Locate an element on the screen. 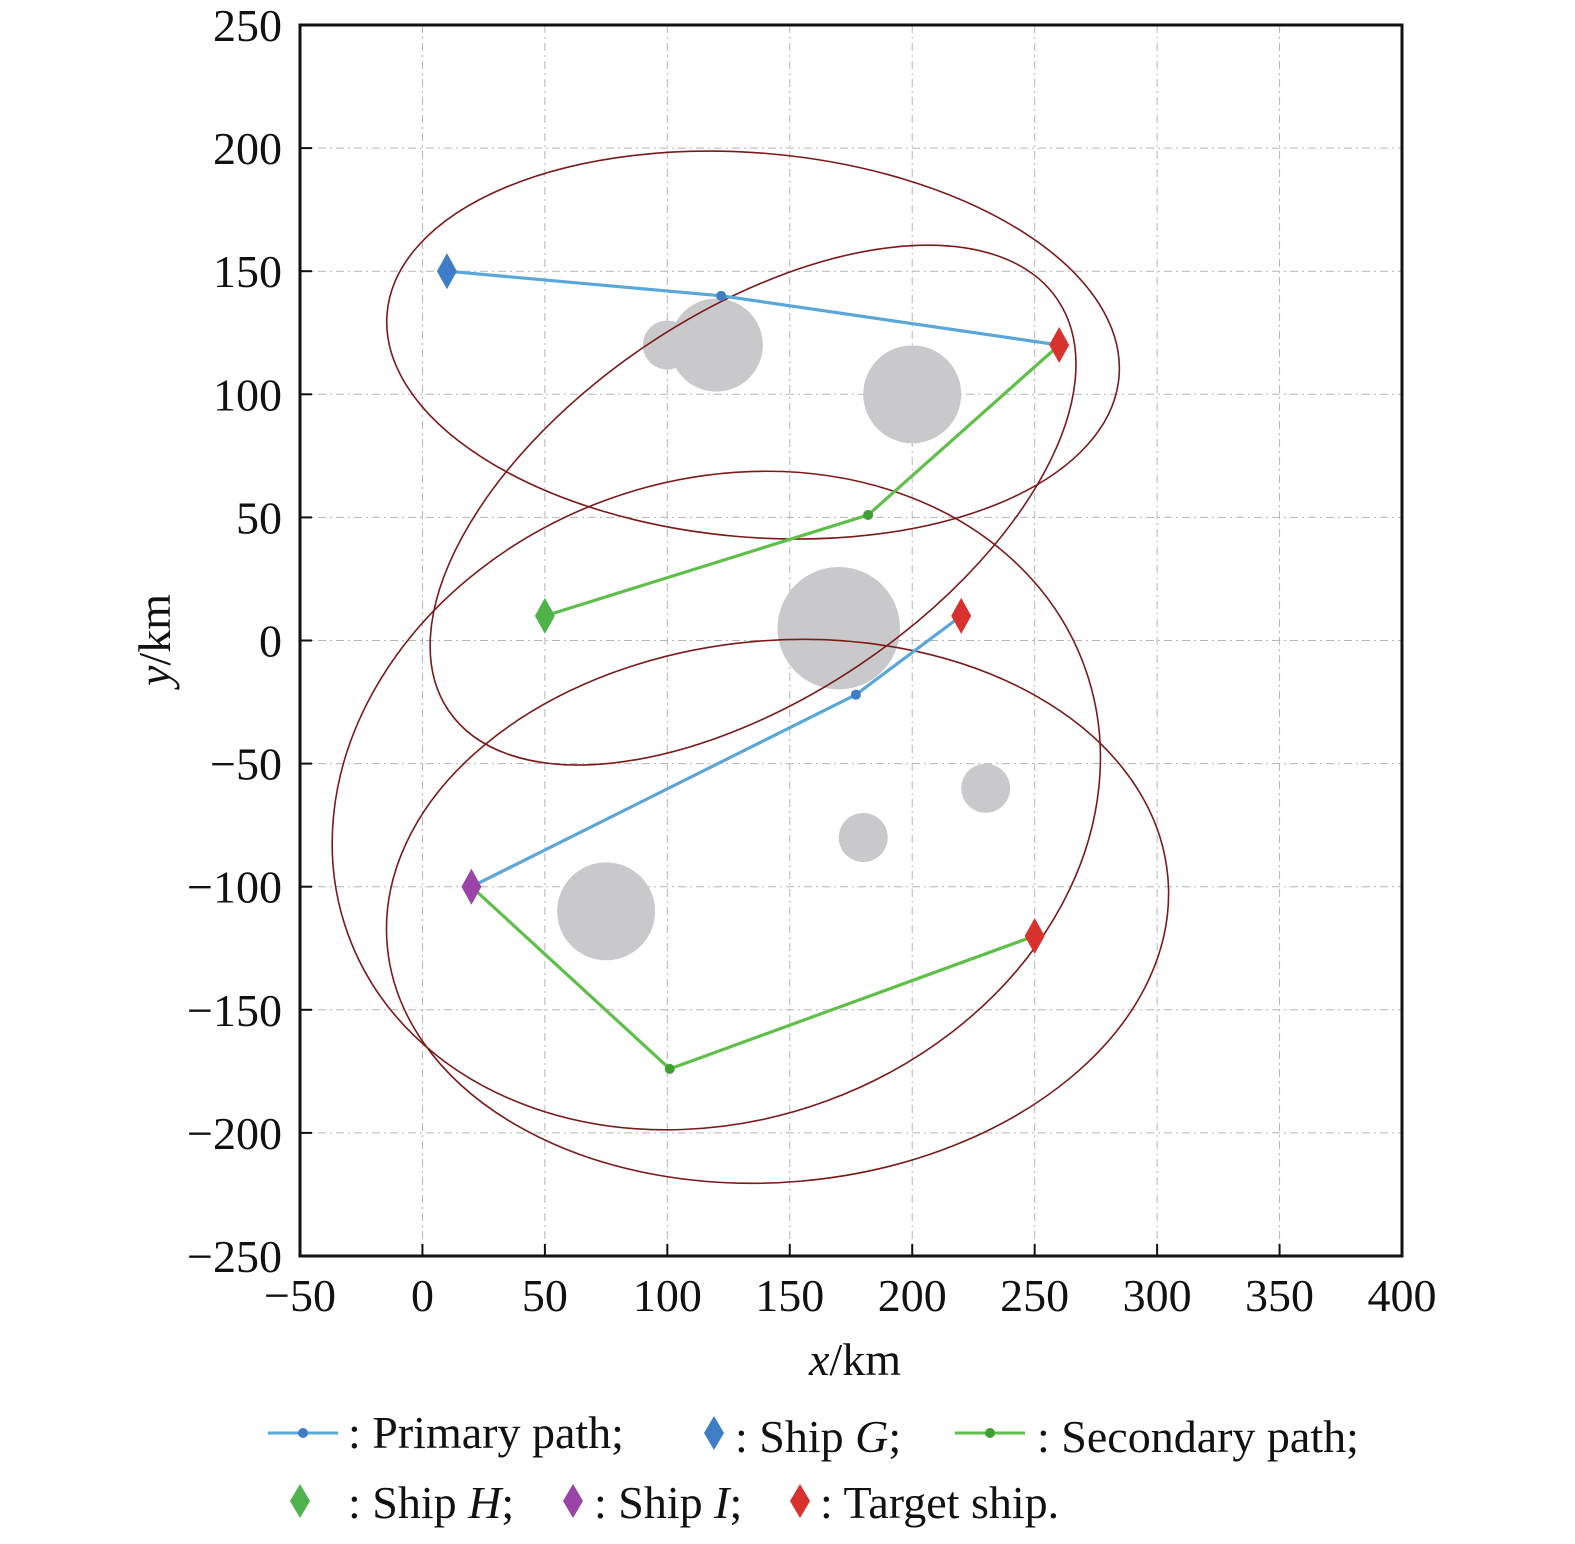 Image resolution: width=1575 pixels, height=1544 pixels. y-axis-label: y/km is located at coordinates (154, 642).